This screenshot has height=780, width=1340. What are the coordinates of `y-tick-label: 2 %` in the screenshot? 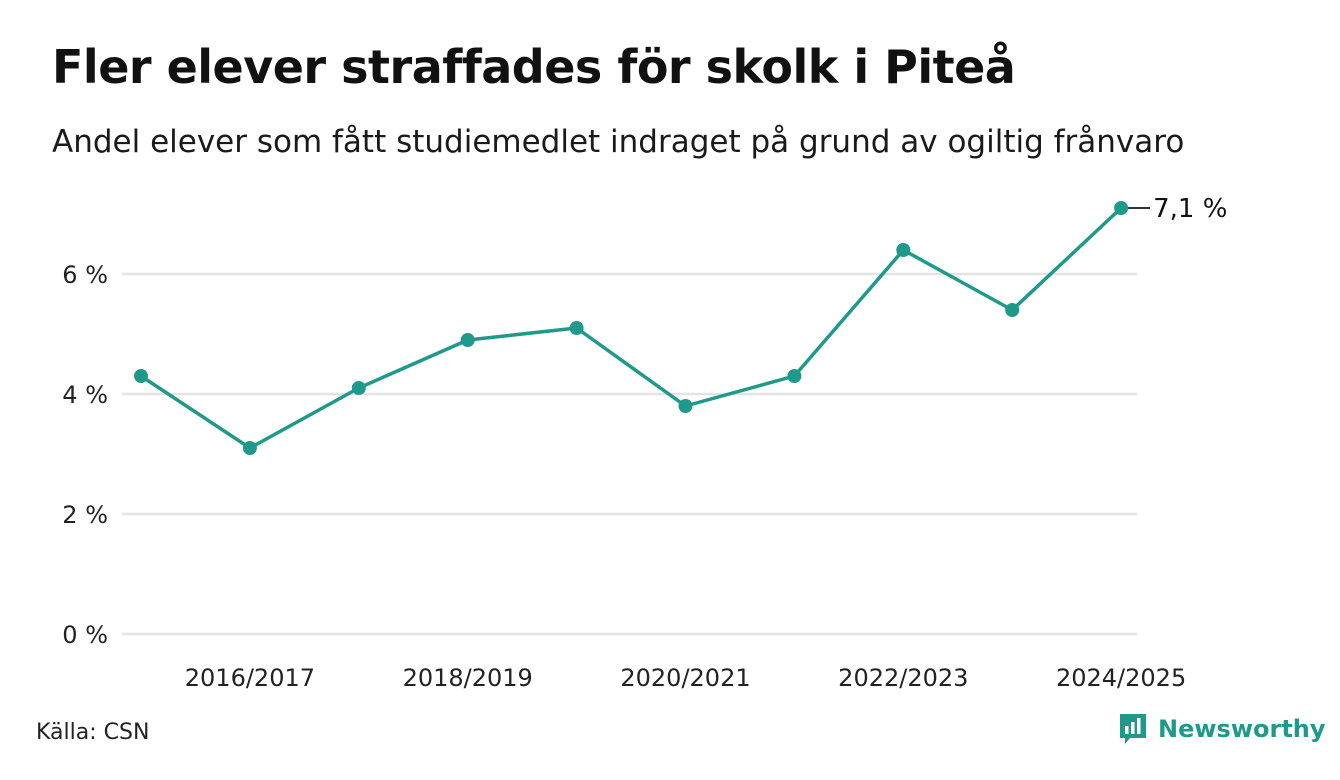 It's located at (85, 515).